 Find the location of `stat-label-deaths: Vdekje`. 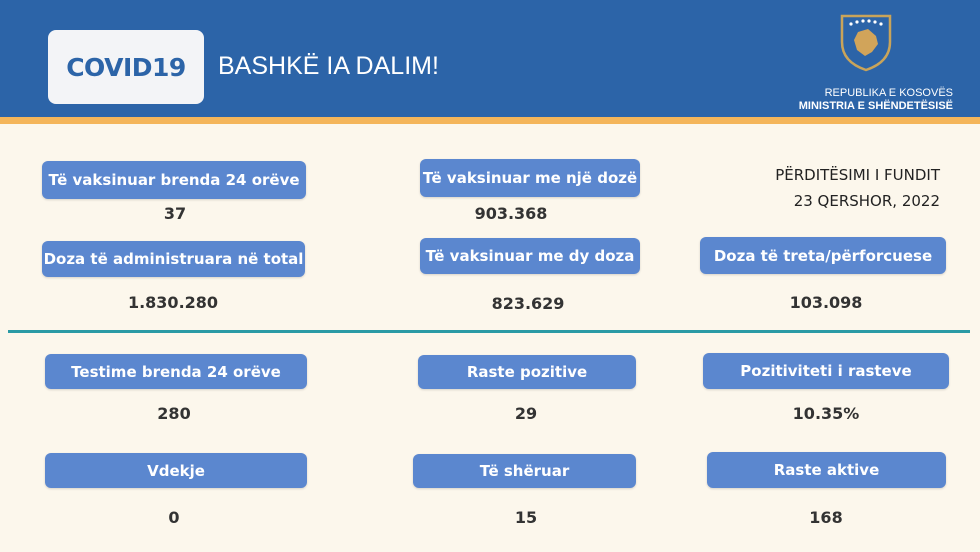

stat-label-deaths: Vdekje is located at coordinates (176, 470).